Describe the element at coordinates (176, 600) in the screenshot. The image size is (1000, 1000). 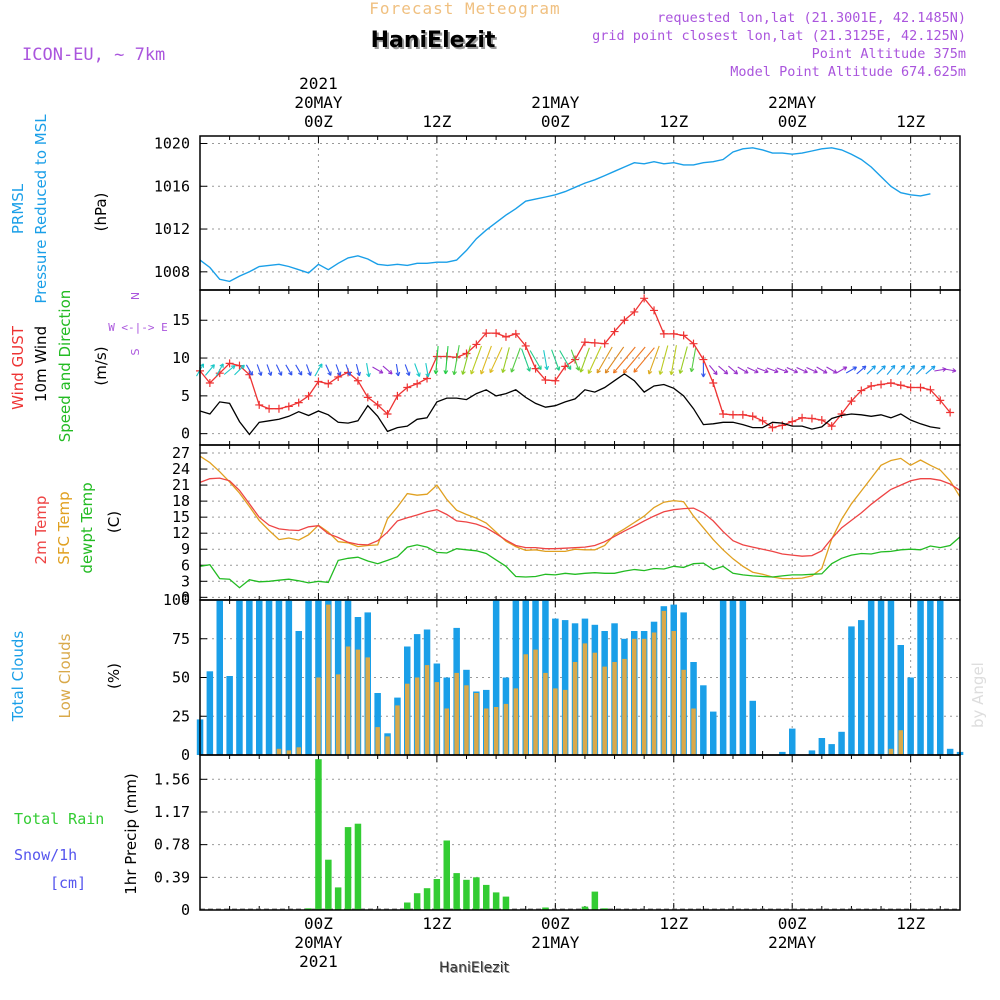
I see `y-tick-label: 100` at that location.